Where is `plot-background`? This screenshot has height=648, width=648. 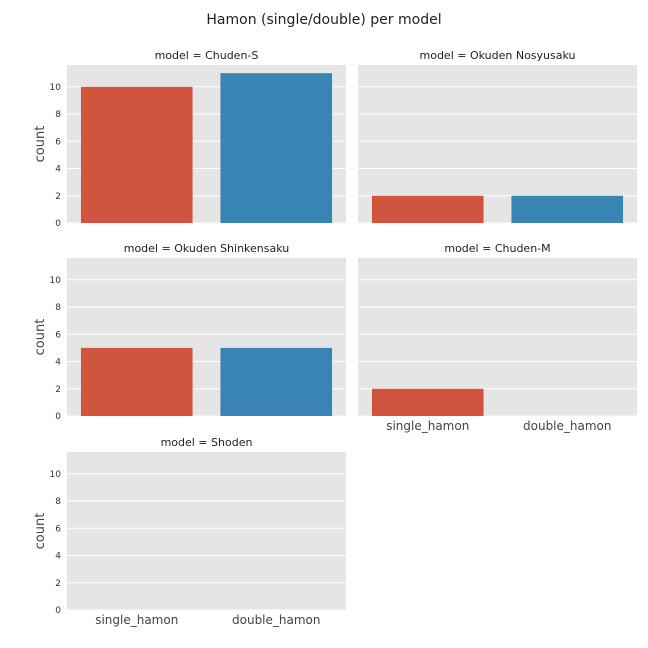
plot-background is located at coordinates (206, 531).